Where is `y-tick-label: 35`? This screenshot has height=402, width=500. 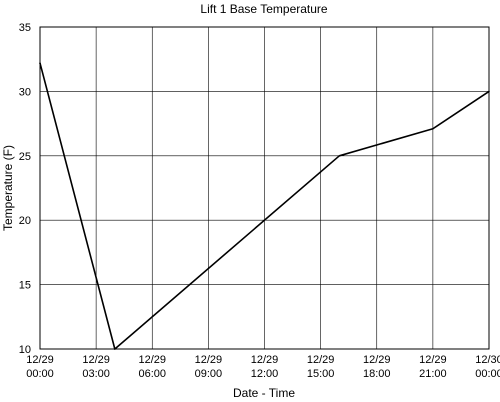 y-tick-label: 35 is located at coordinates (25, 28).